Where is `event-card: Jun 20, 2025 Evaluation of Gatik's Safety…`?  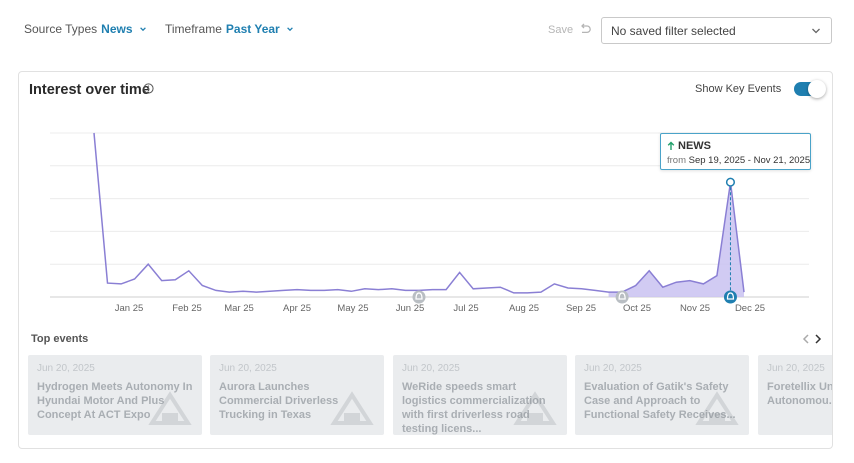
event-card: Jun 20, 2025 Evaluation of Gatik's Safety… is located at coordinates (662, 395).